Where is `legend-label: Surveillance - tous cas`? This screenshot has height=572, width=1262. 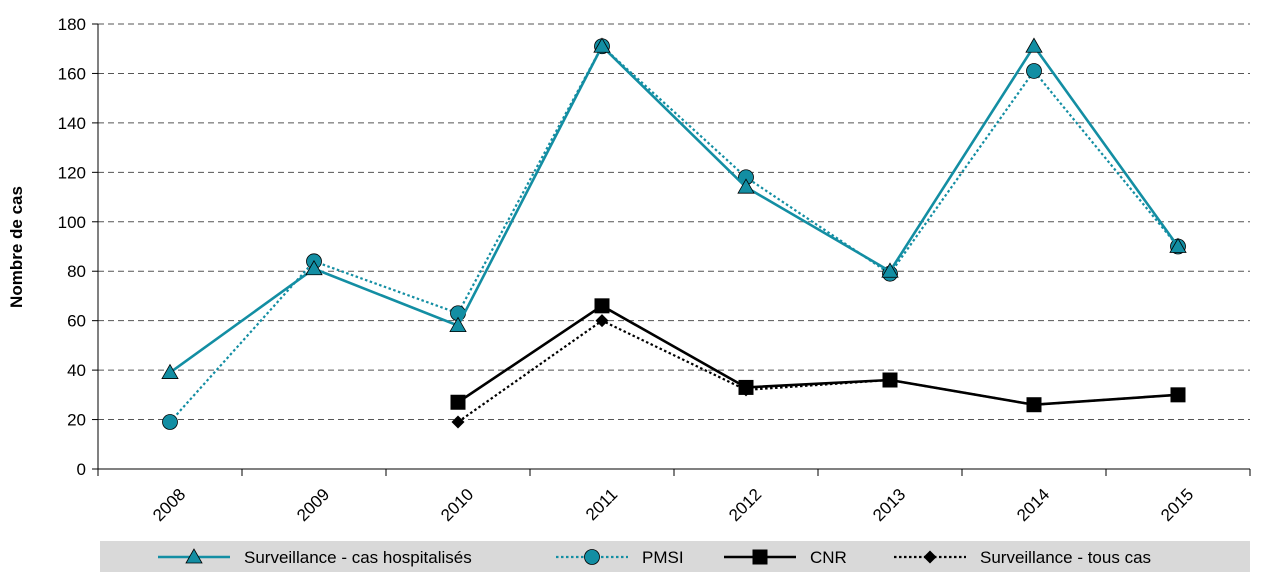
legend-label: Surveillance - tous cas is located at coordinates (1065, 557).